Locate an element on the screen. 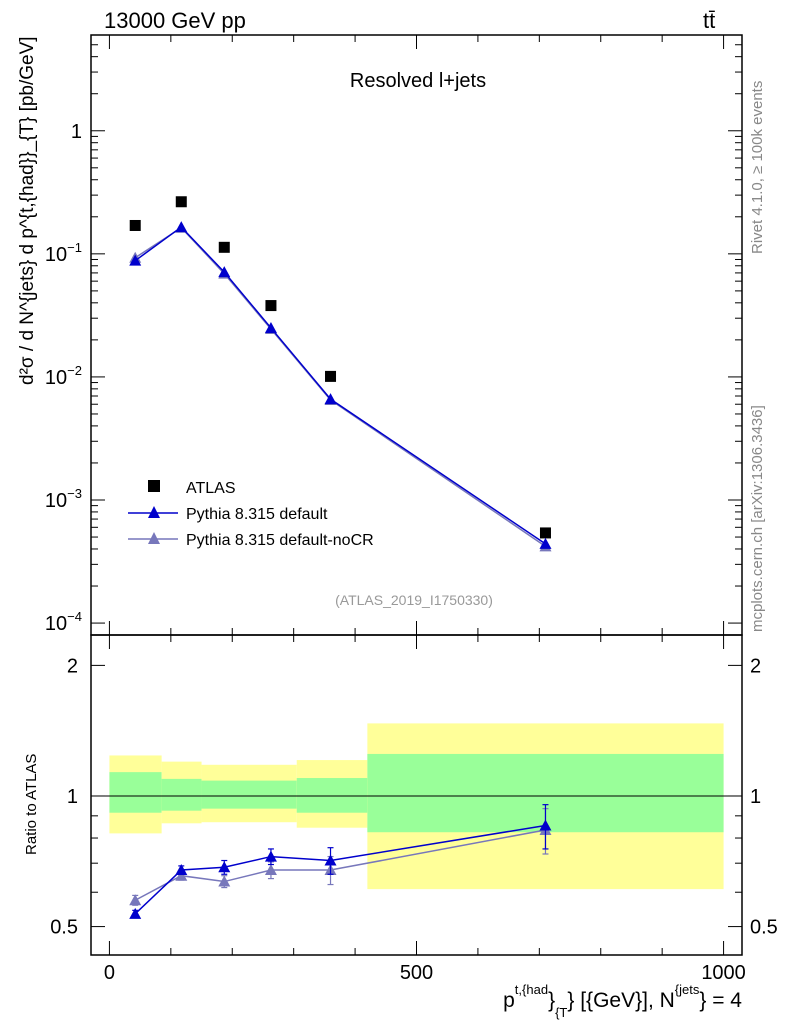 The height and width of the screenshot is (1024, 786). y-tick-label: 1 is located at coordinates (76, 132).